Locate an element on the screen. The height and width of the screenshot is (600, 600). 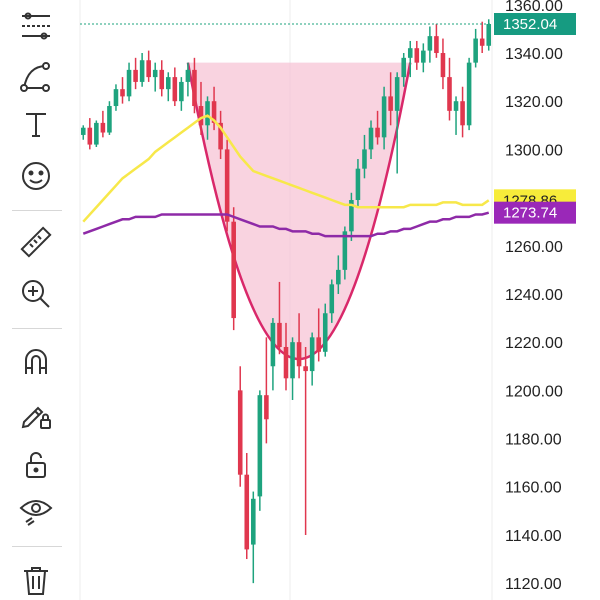
y-tick-label: 1200.00 is located at coordinates (534, 391).